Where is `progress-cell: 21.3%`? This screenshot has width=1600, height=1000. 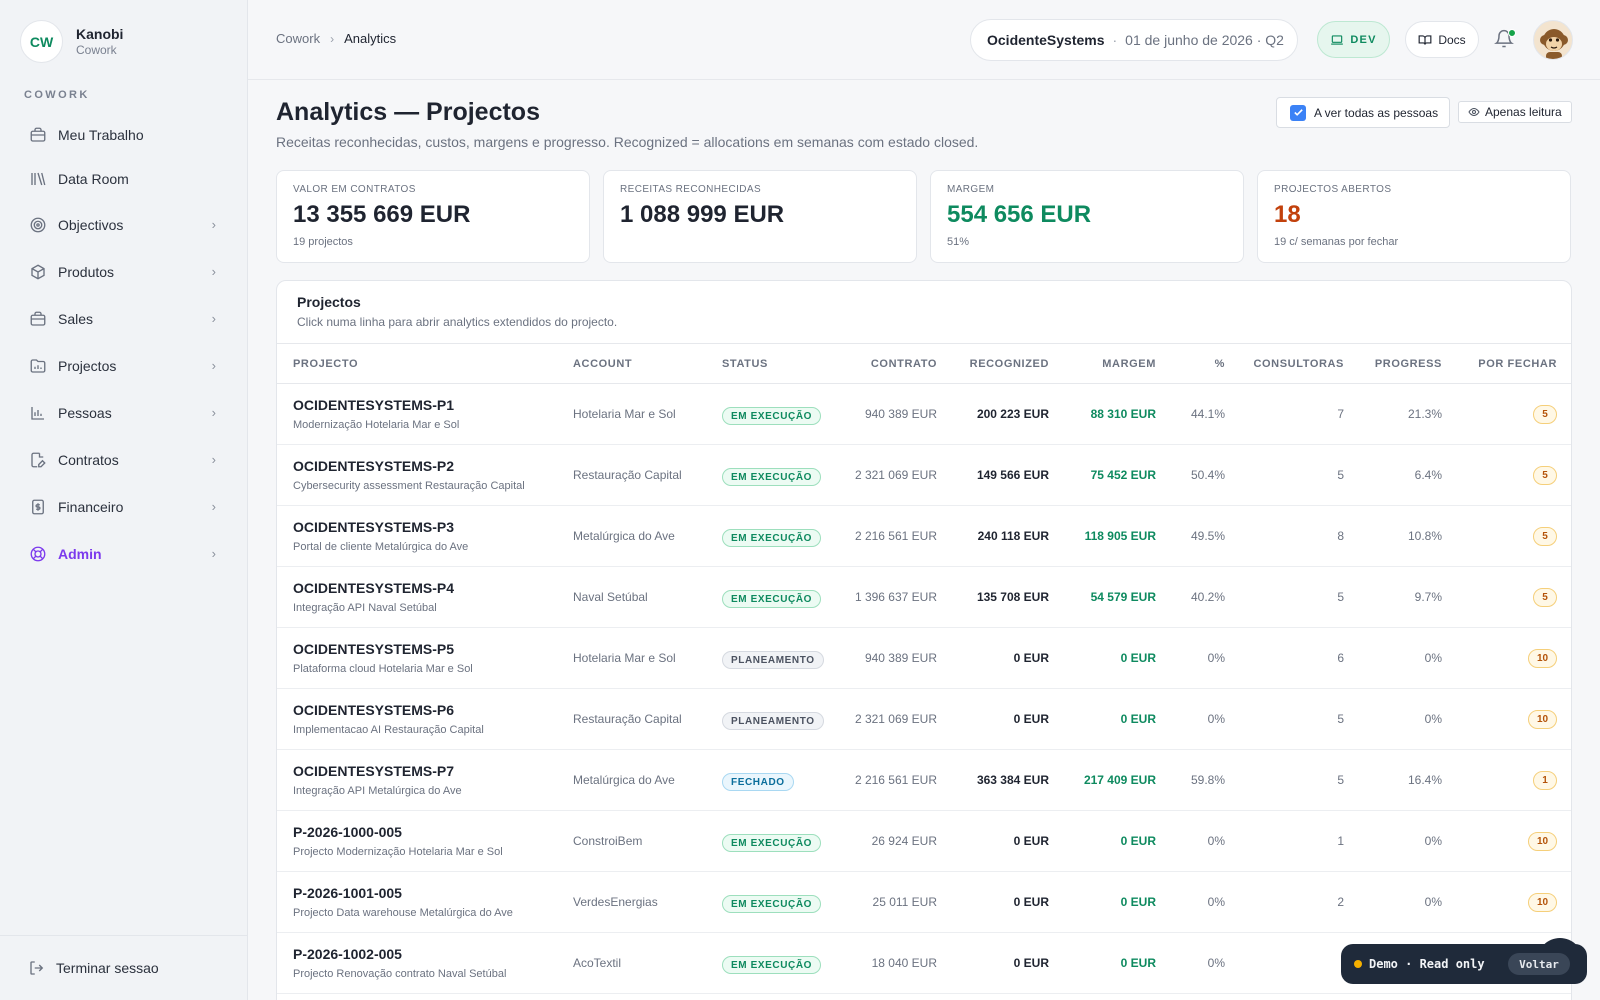 progress-cell: 21.3% is located at coordinates (1424, 414).